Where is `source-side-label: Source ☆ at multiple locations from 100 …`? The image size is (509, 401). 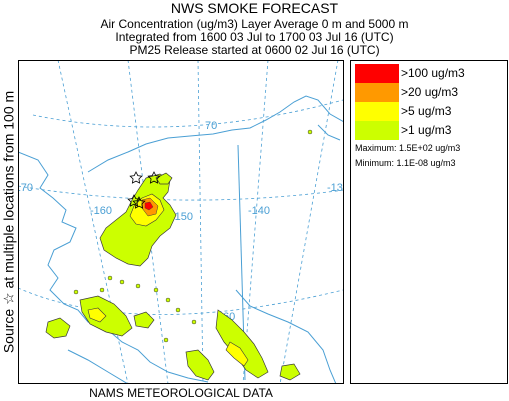 source-side-label: Source ☆ at multiple locations from 100 … is located at coordinates (8, 222).